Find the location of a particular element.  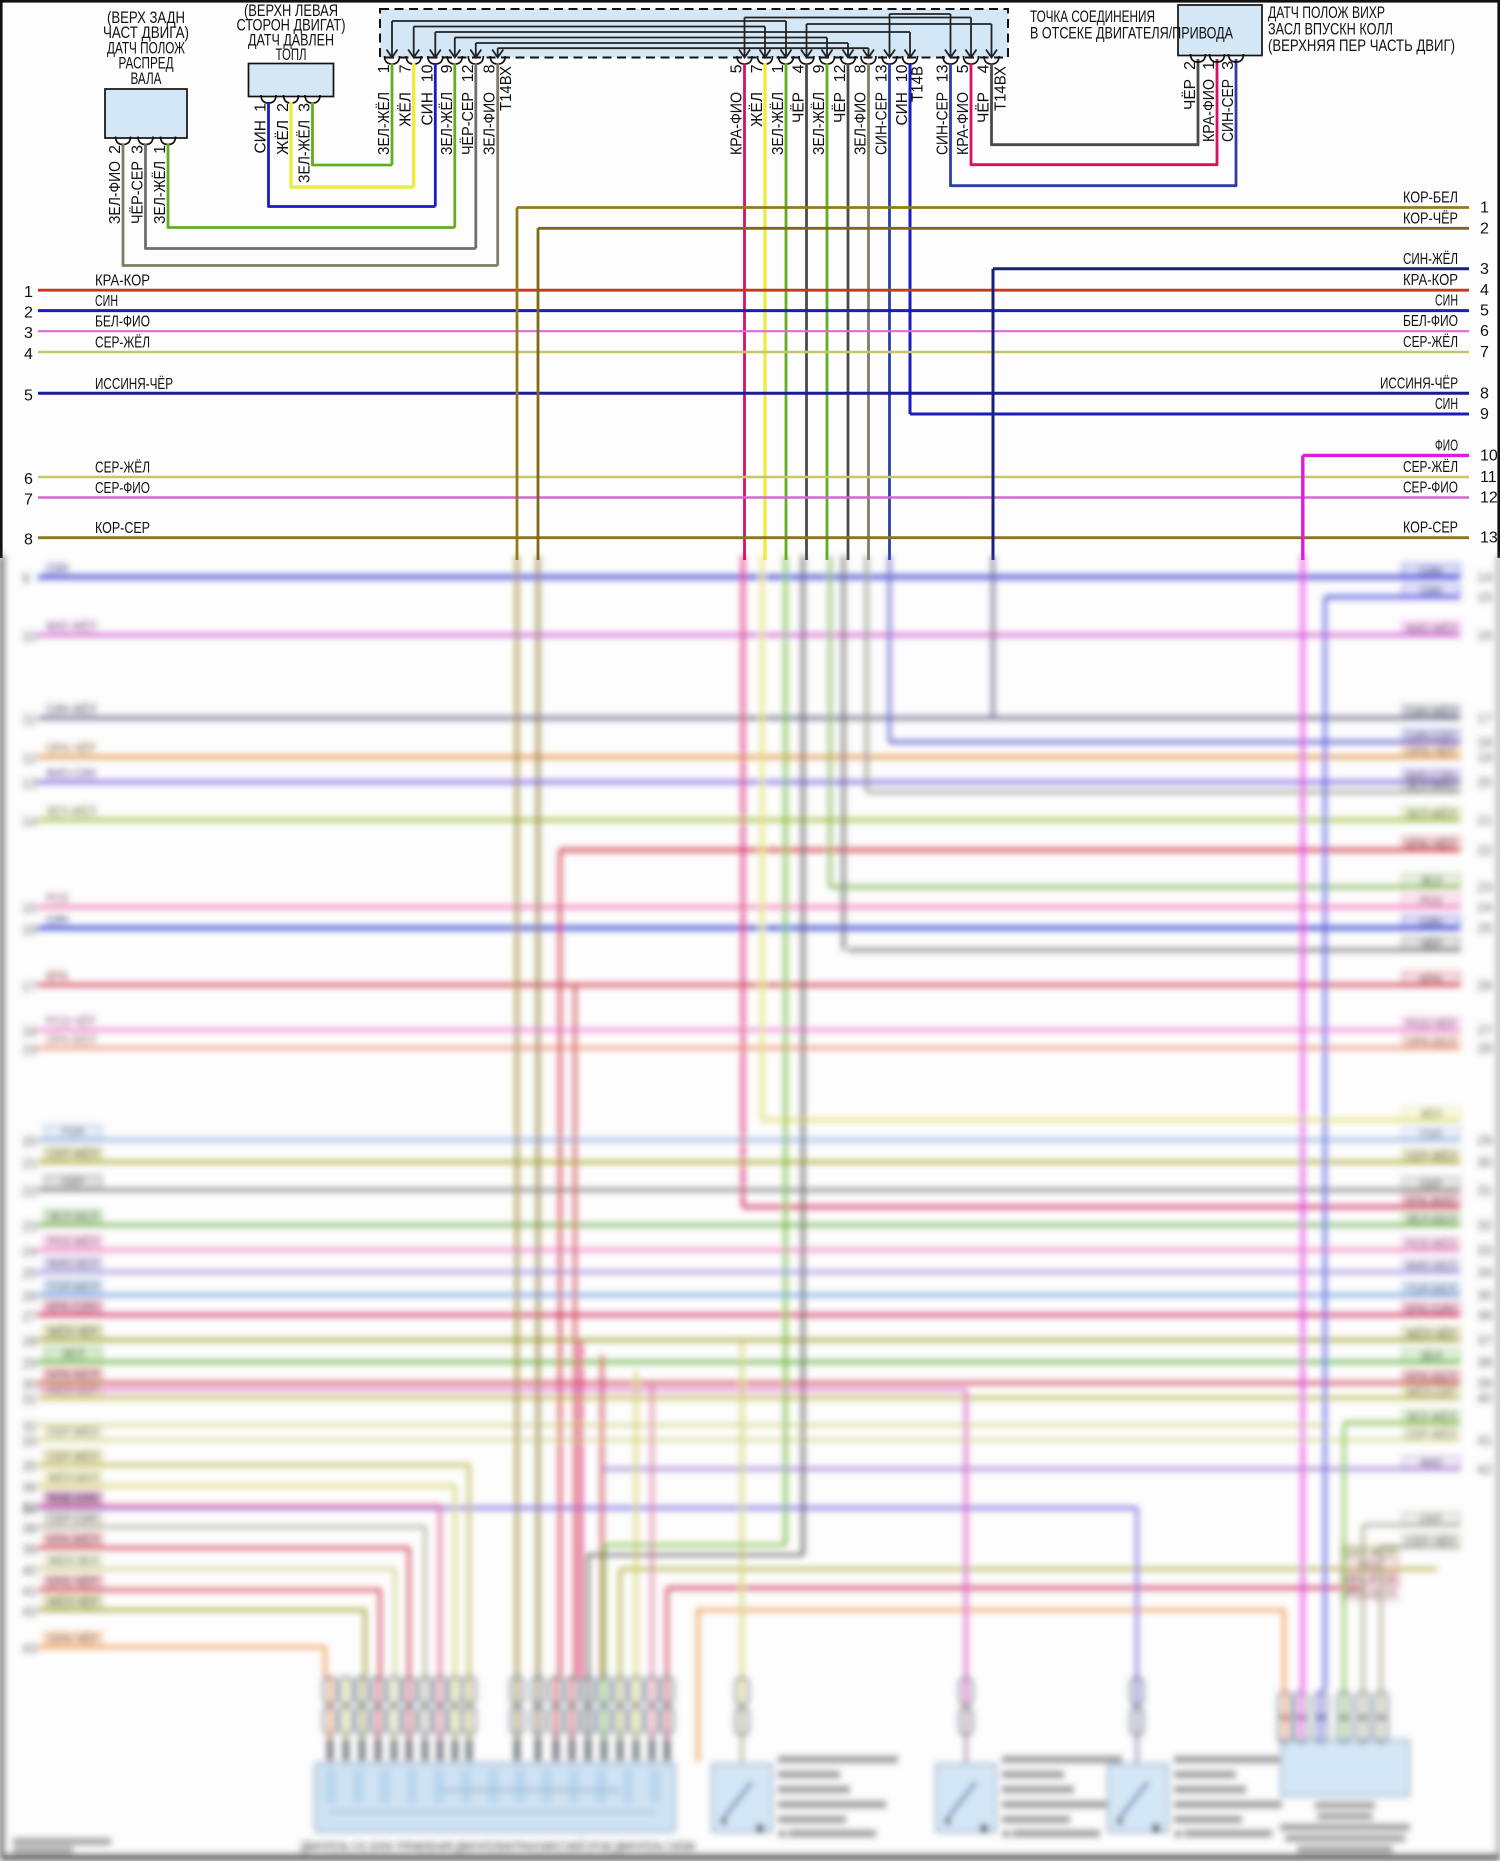

svg-text: КРА-БЕЛ is located at coordinates (1431, 1377).